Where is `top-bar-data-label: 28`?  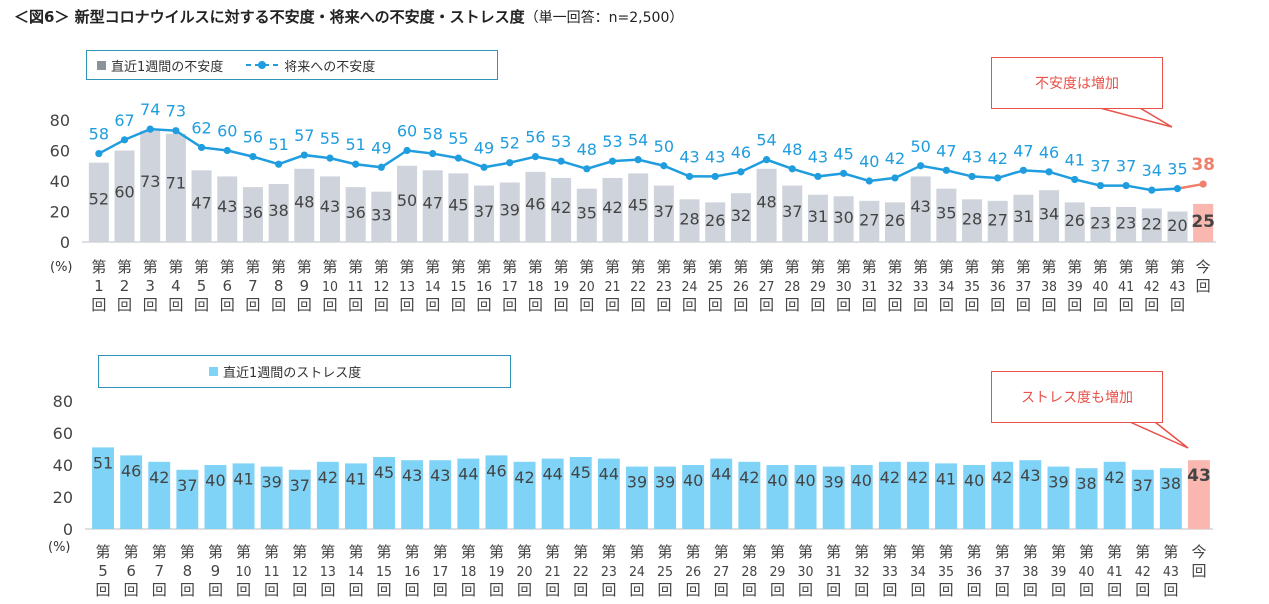
top-bar-data-label: 28 is located at coordinates (972, 219).